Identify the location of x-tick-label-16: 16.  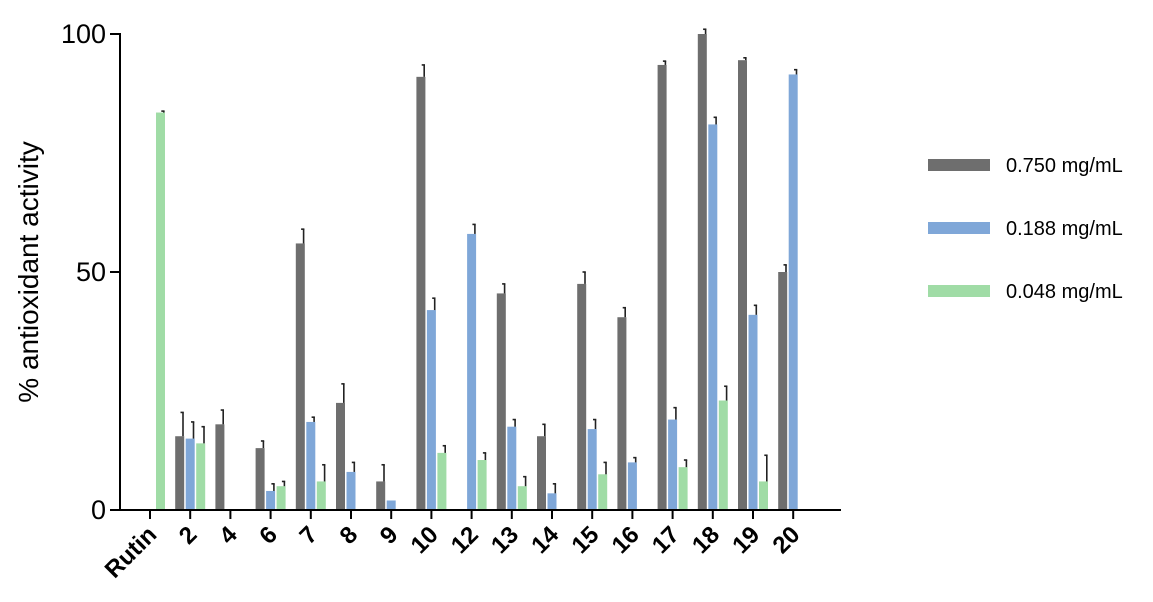
(626, 540).